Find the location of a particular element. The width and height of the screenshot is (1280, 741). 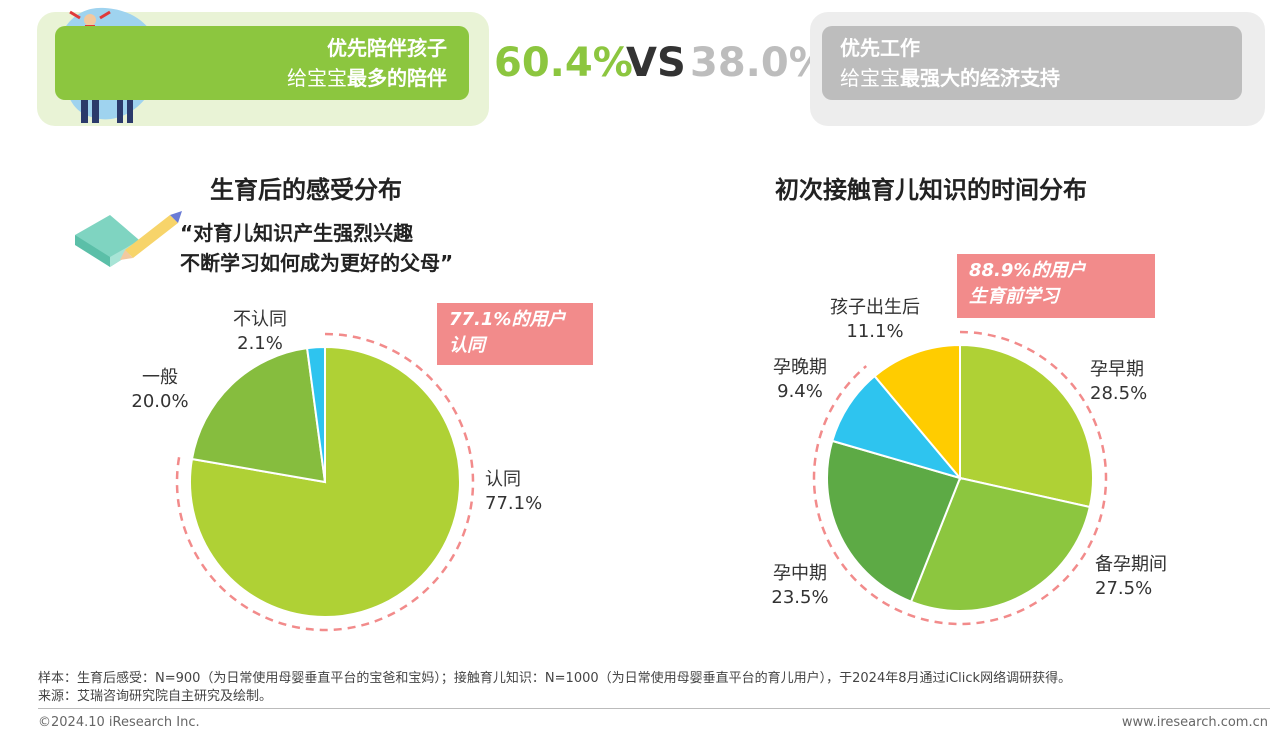

footnote-source: 来源：艾瑞咨询研究院自主研究及绘制。 is located at coordinates (155, 696).